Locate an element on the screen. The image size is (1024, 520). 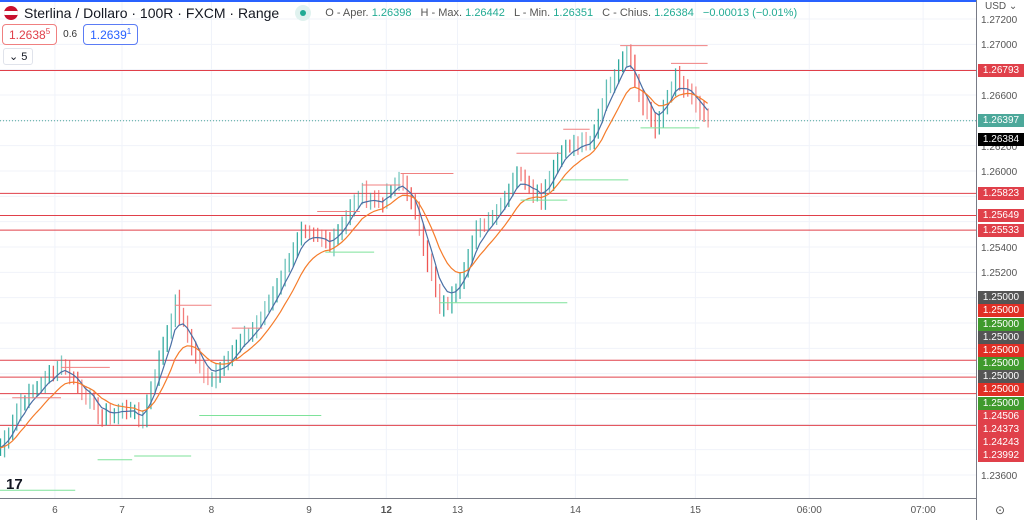
price-tag: 1.24373 is located at coordinates (1001, 429).